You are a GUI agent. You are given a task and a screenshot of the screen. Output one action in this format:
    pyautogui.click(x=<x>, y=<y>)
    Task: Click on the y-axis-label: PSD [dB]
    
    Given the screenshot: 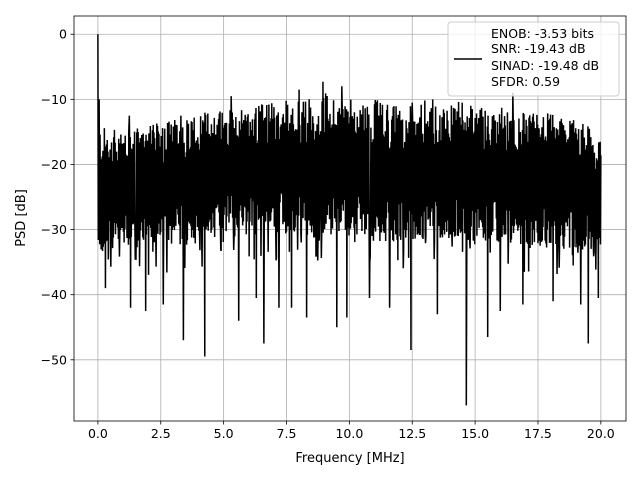 What is the action you would take?
    pyautogui.click(x=21, y=218)
    